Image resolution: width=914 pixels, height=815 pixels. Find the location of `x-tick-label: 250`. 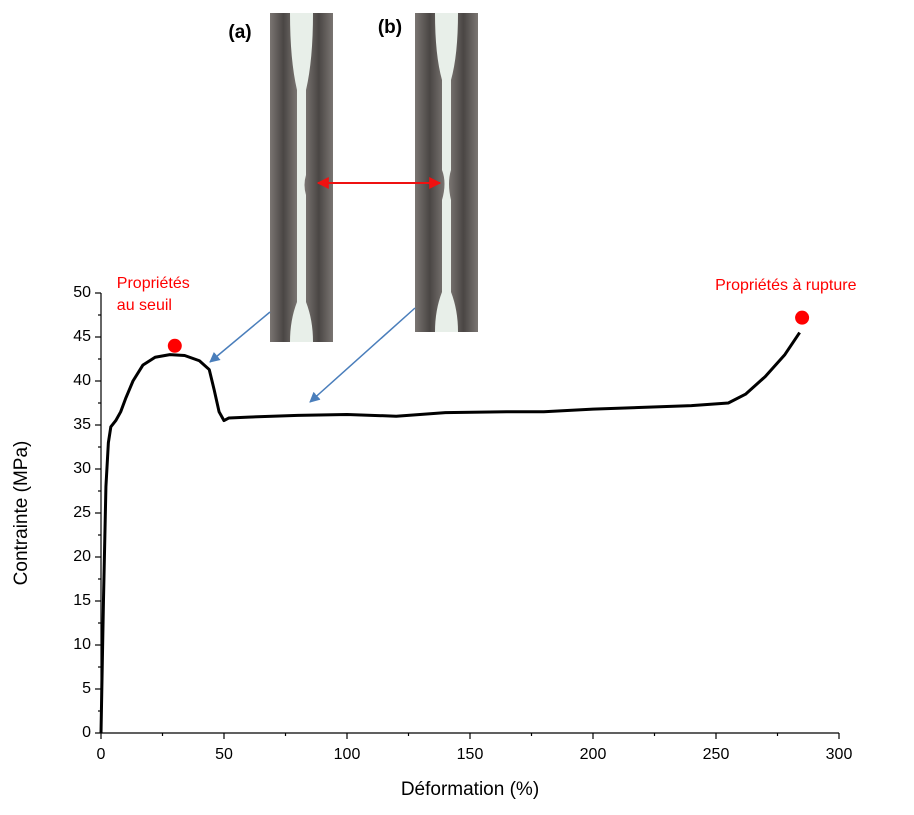

x-tick-label: 250 is located at coordinates (716, 754).